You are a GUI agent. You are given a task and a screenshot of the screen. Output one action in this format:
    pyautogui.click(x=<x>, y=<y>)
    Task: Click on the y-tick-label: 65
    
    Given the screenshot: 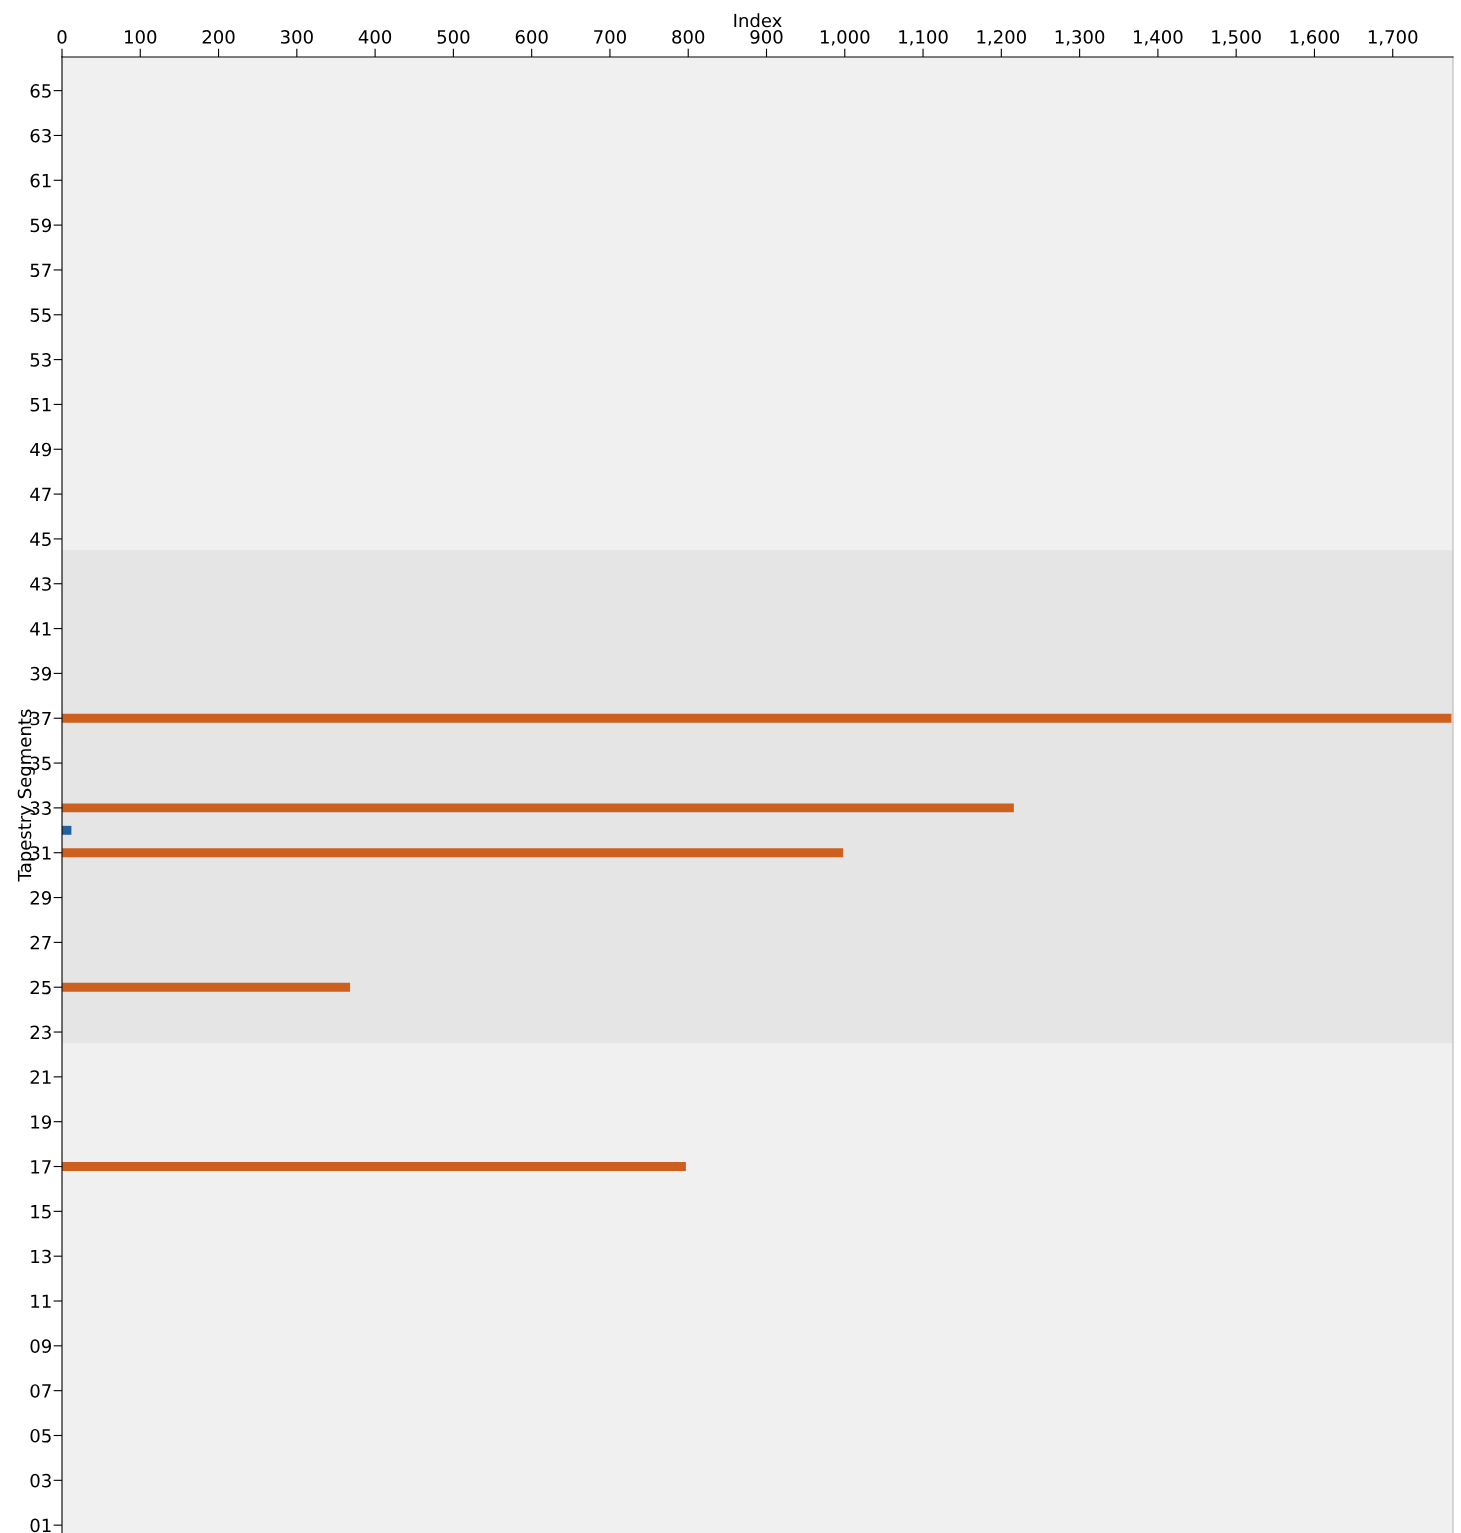 What is the action you would take?
    pyautogui.click(x=40, y=91)
    